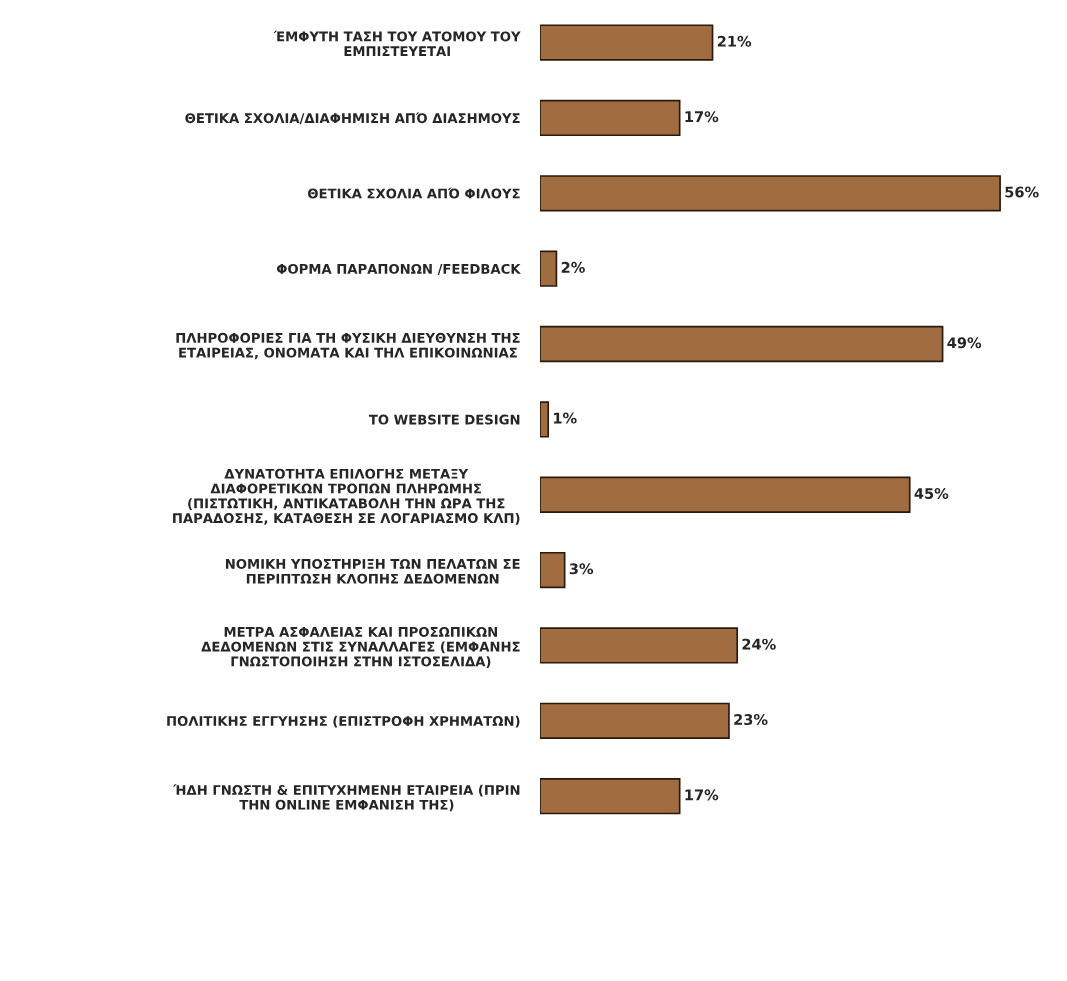  What do you see at coordinates (565, 418) in the screenshot?
I see `data-label: 1%` at bounding box center [565, 418].